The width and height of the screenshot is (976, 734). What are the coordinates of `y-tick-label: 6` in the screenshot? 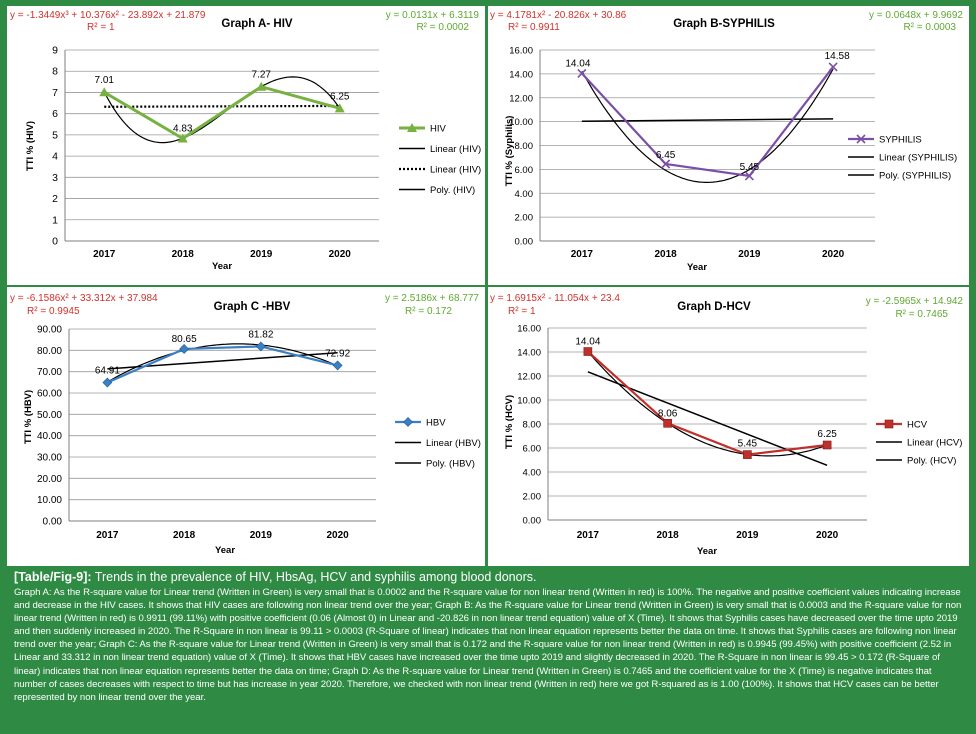 It's located at (55, 114).